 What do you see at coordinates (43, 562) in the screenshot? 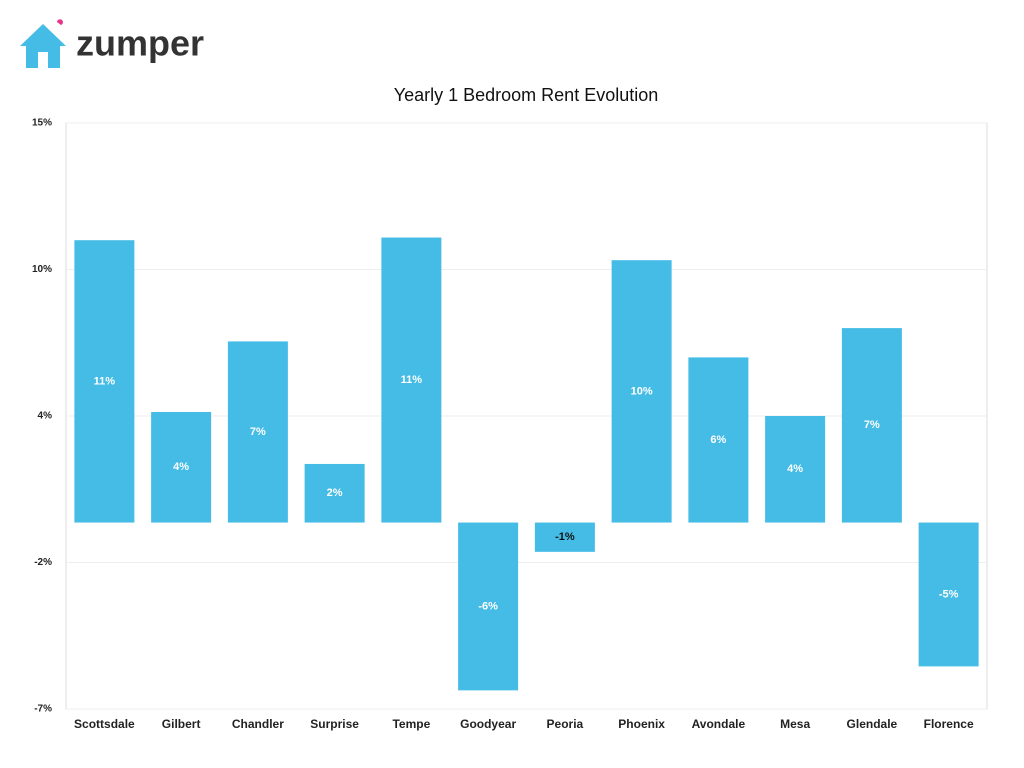
I see `y-tick-label: -2%` at bounding box center [43, 562].